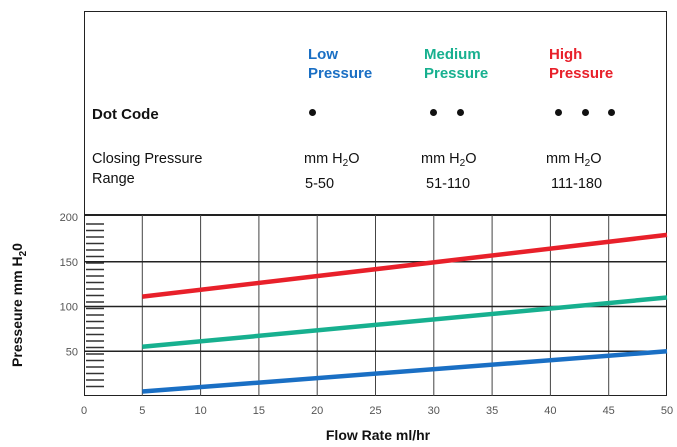 This screenshot has width=677, height=447. I want to click on x-tick-label: 50, so click(667, 411).